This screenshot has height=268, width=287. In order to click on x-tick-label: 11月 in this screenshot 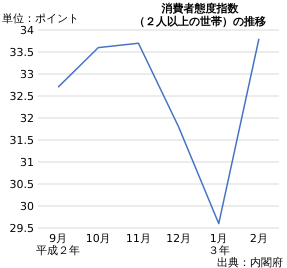, I will do `click(138, 238)`.